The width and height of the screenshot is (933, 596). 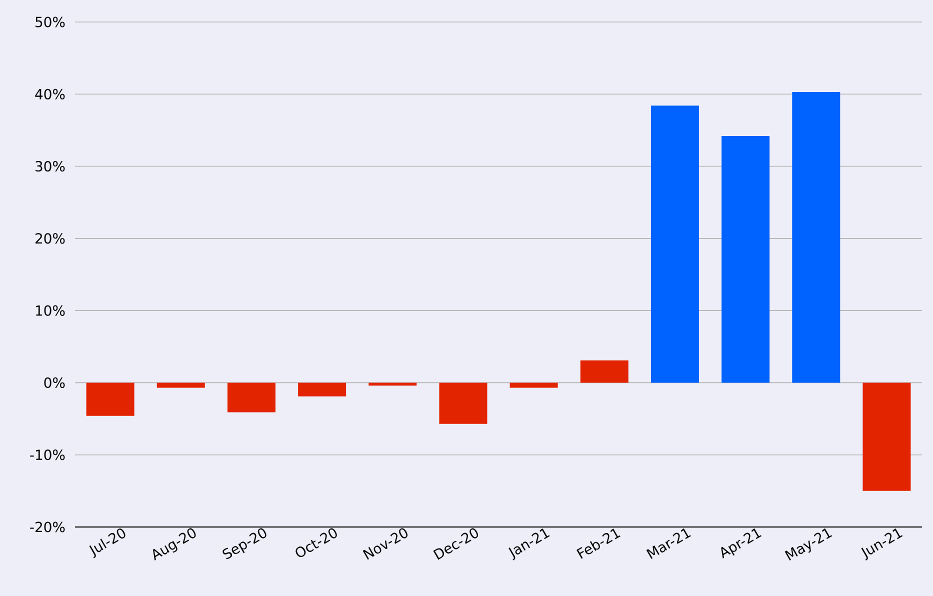 What do you see at coordinates (50, 22) in the screenshot?
I see `y-tick-label: 50%` at bounding box center [50, 22].